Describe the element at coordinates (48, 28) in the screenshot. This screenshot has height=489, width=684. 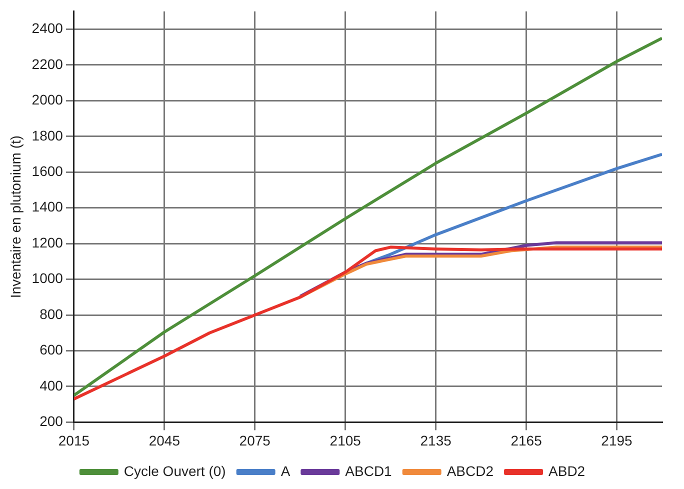
I see `y-tick-label: 2400` at that location.